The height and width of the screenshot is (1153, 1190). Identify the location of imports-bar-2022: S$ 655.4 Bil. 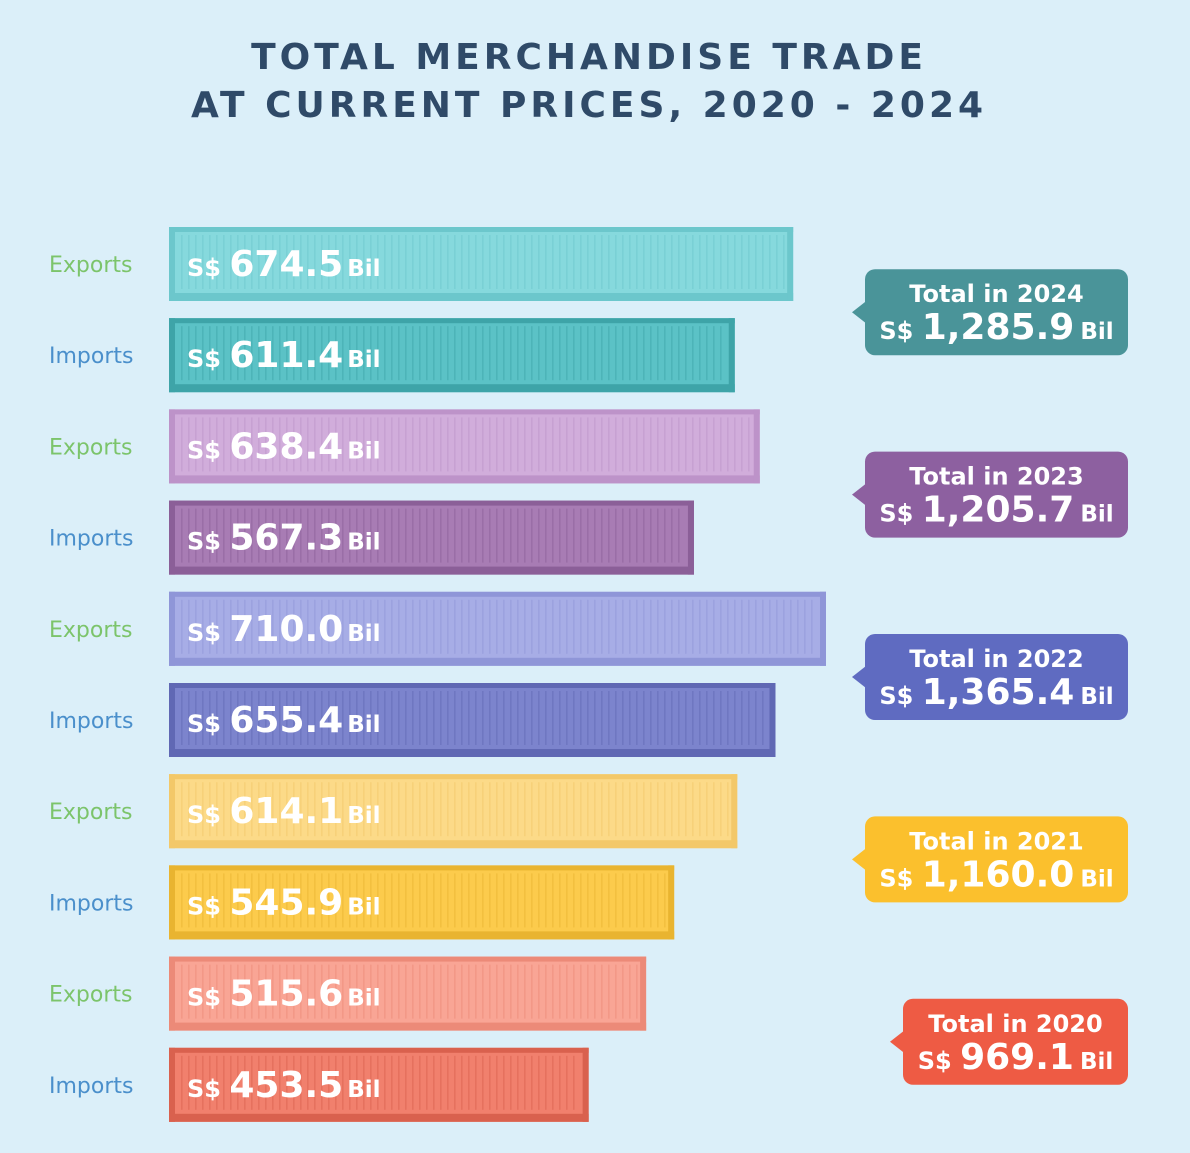
(472, 720).